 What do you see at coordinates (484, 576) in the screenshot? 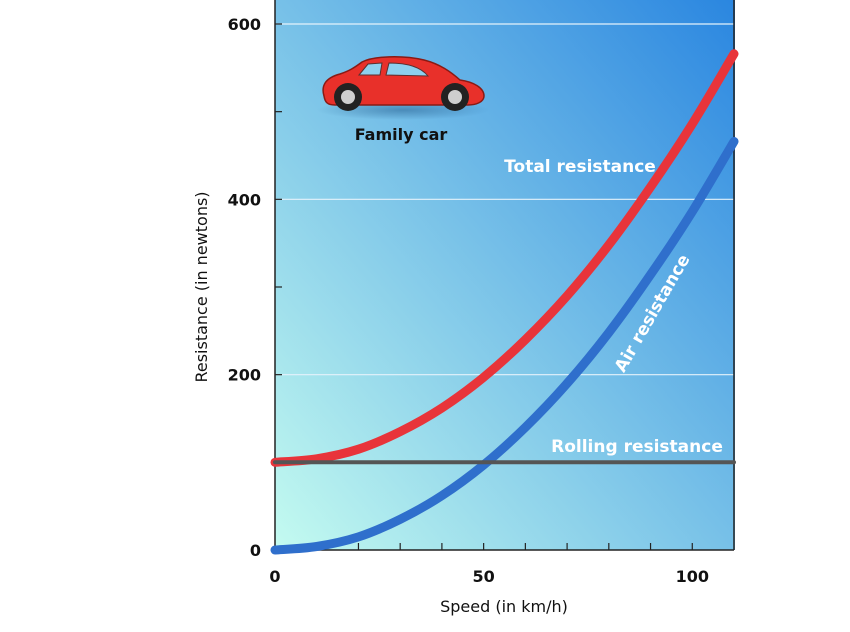
I see `x-tick-label-50: 50` at bounding box center [484, 576].